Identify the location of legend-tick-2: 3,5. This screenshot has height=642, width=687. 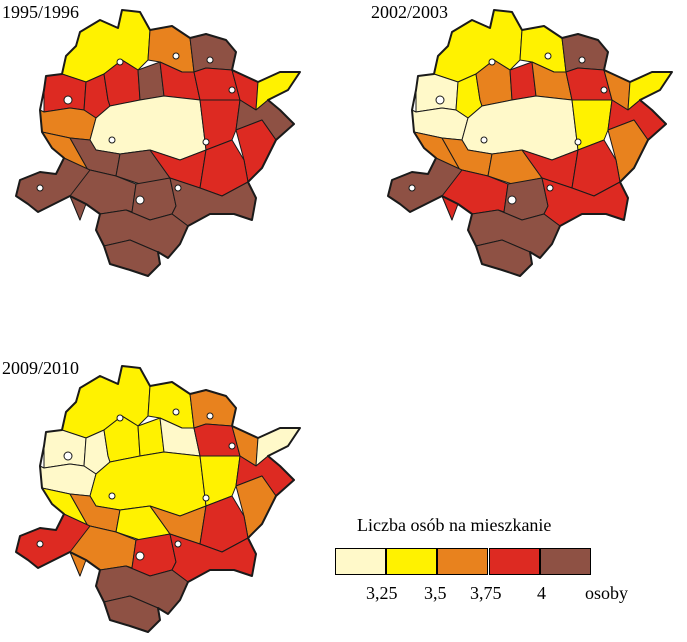
(435, 593).